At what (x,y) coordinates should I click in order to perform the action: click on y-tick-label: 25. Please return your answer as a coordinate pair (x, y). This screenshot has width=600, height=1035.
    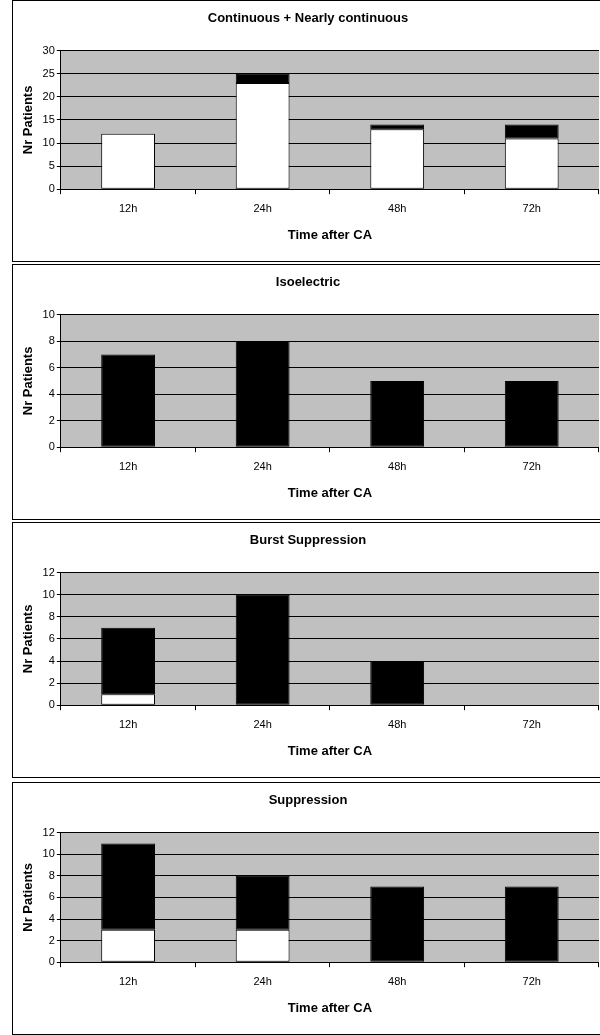
    Looking at the image, I should click on (48, 72).